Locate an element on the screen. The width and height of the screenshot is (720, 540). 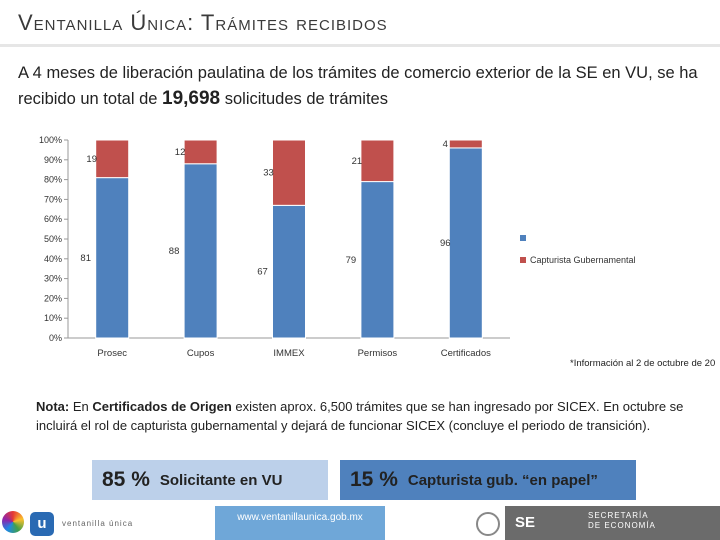
secretaria-text: SECRETARÍA DE ECONOMÍA is located at coordinates (622, 521).